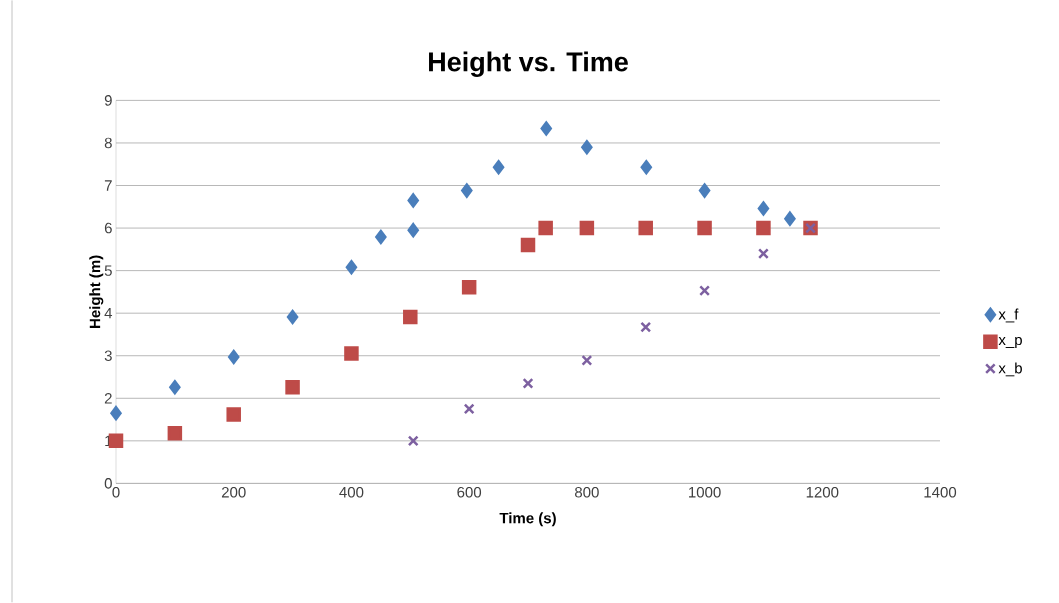 This screenshot has height=603, width=1059. Describe the element at coordinates (233, 492) in the screenshot. I see `x-tick-label: 200` at that location.